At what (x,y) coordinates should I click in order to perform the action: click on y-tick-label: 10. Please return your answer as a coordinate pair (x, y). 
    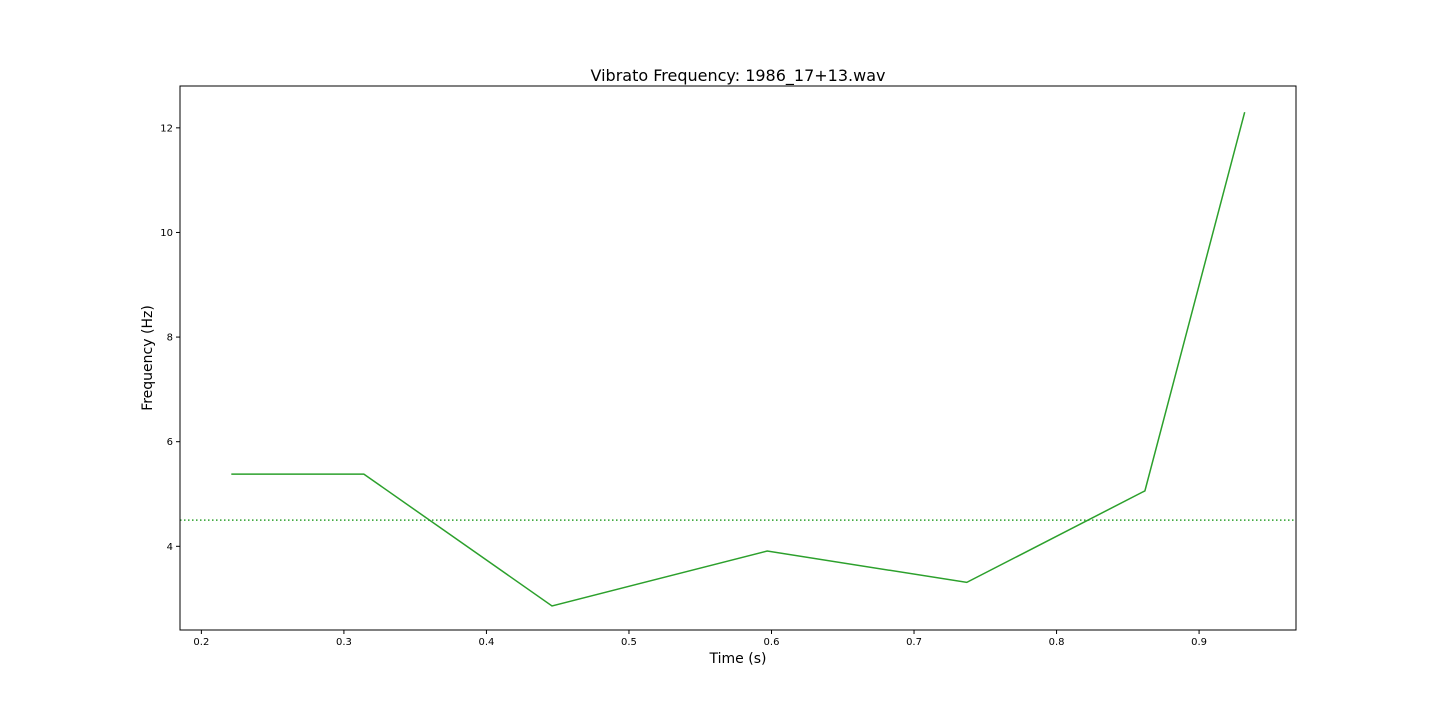
    Looking at the image, I should click on (166, 233).